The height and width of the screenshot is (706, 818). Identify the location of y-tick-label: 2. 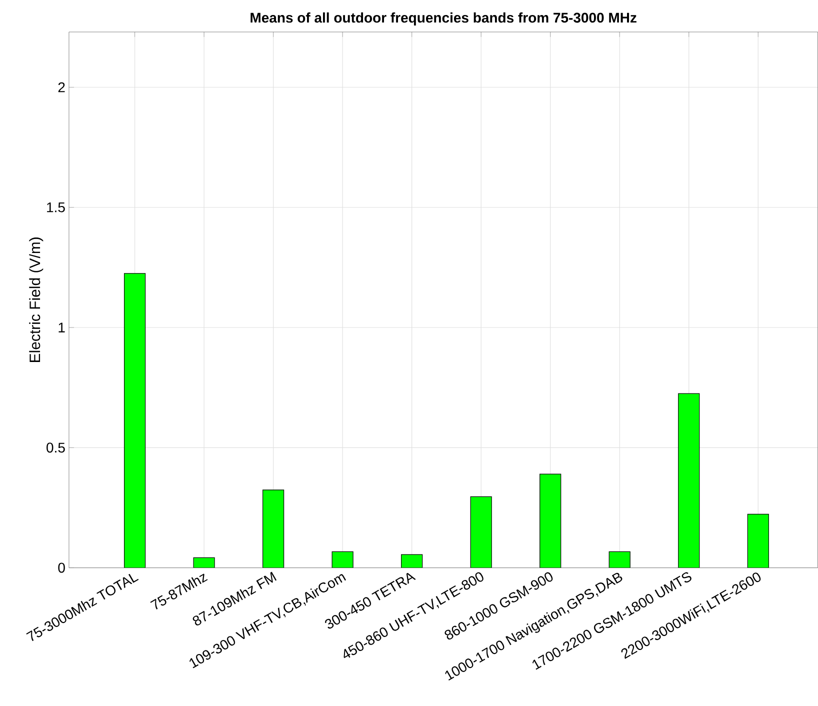
(61, 87).